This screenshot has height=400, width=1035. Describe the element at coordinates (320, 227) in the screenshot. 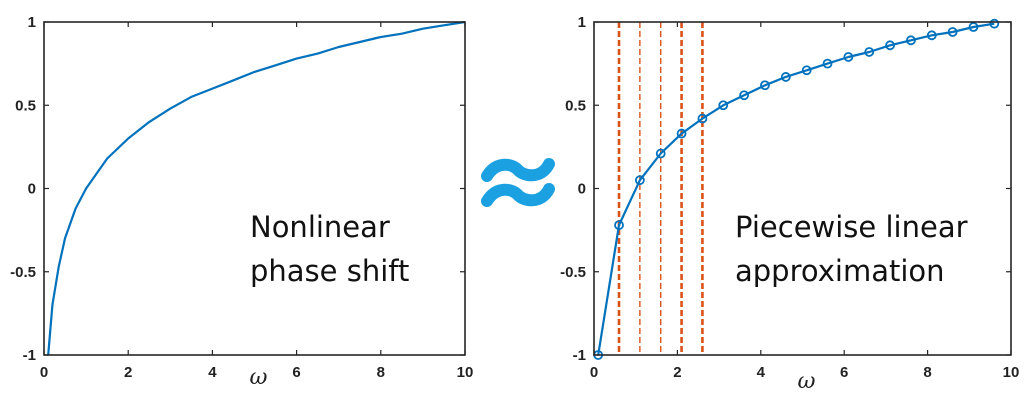

I see `annotation-text: Nonlinear` at that location.